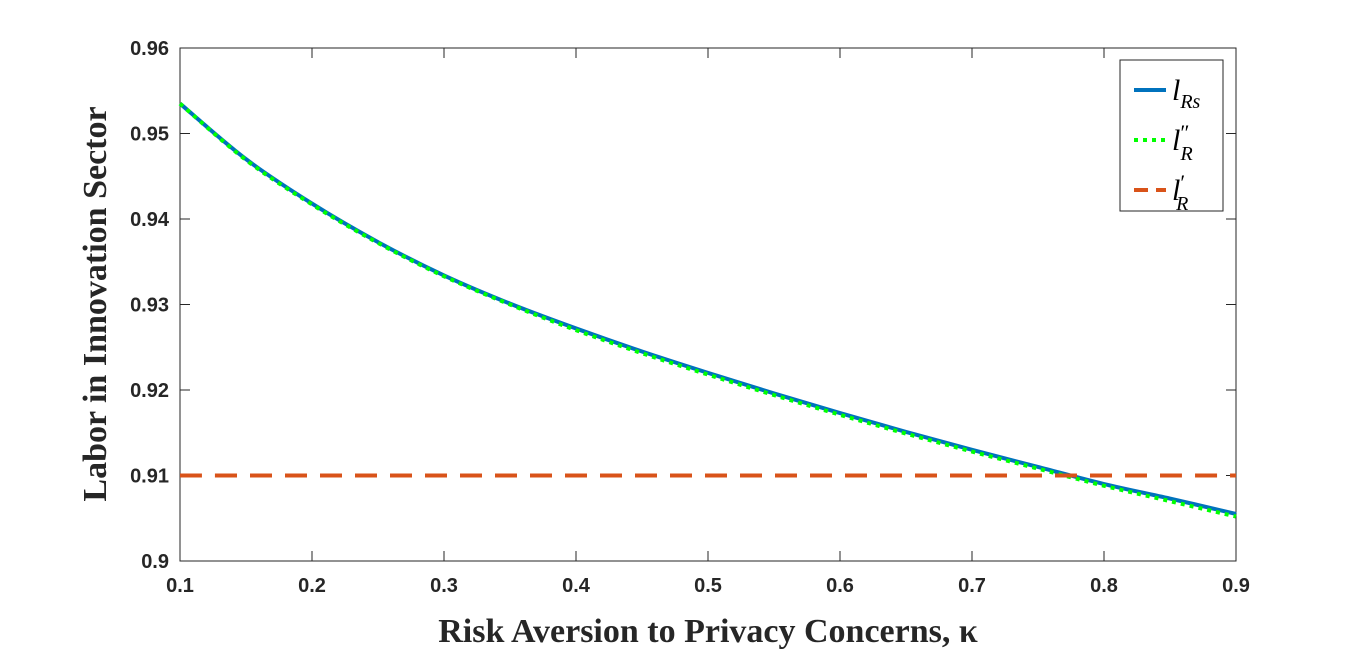 The width and height of the screenshot is (1366, 650). I want to click on y-axis-label: Labor in Innovation Sector, so click(95, 303).